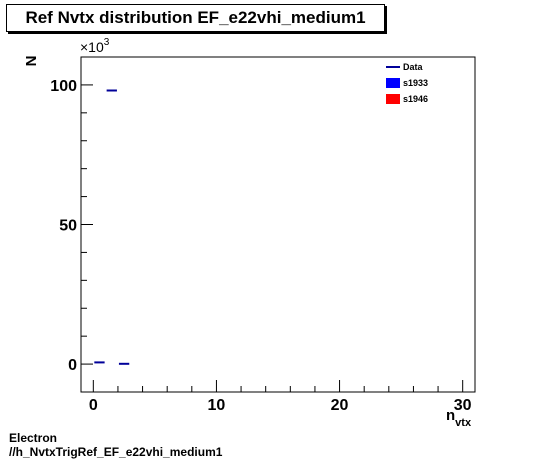 The height and width of the screenshot is (462, 546). I want to click on y-multiplier-base: ×10, so click(92, 47).